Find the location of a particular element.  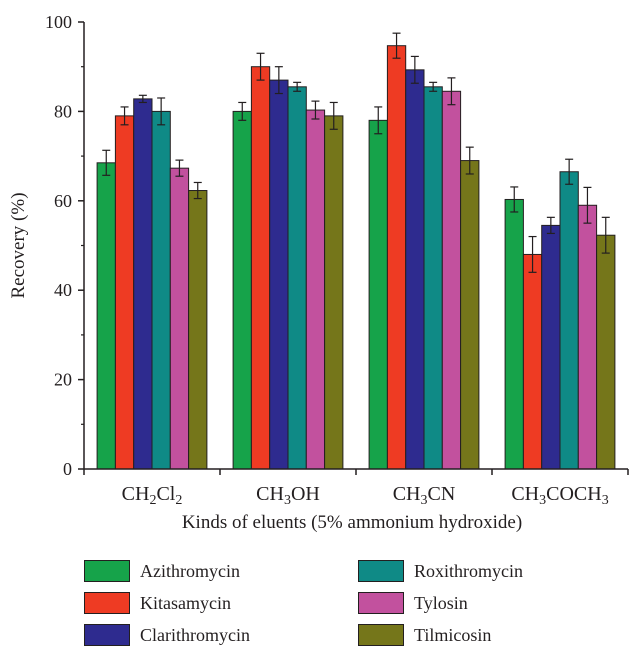

y-tick-label-1: 20 is located at coordinates (63, 380).